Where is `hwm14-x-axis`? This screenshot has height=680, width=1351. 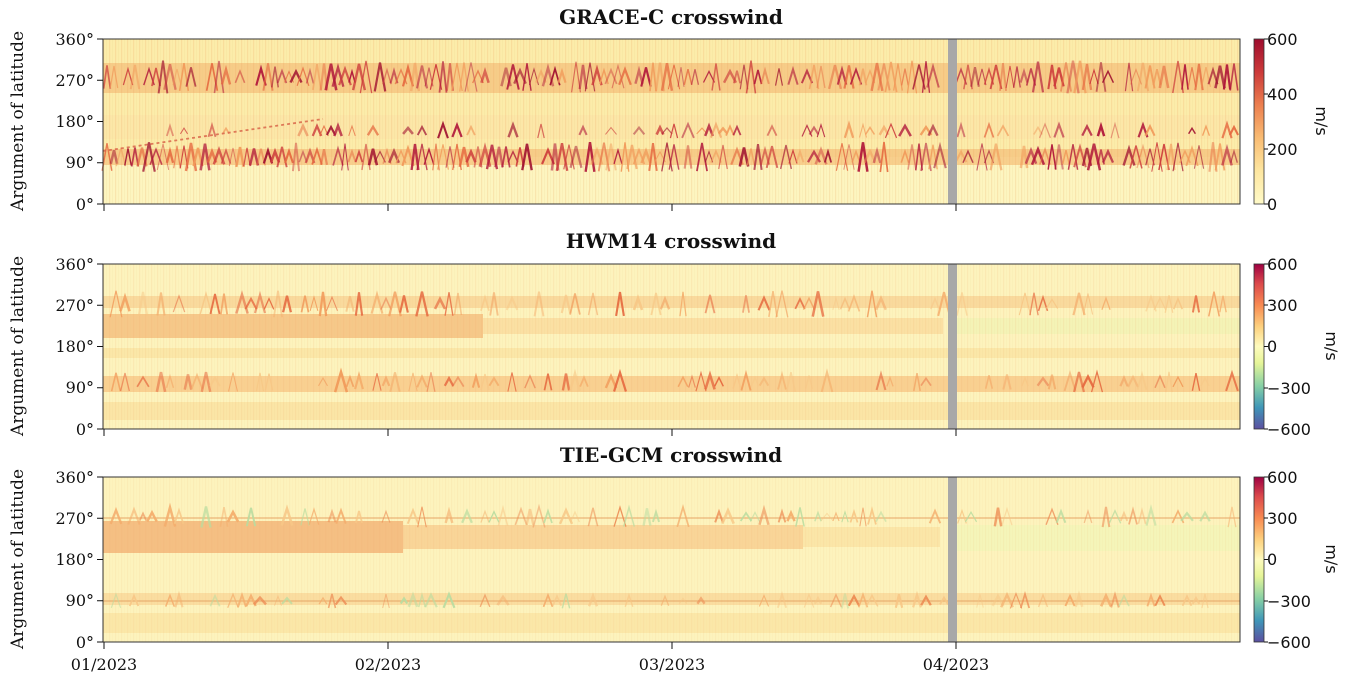
hwm14-x-axis is located at coordinates (530, 432).